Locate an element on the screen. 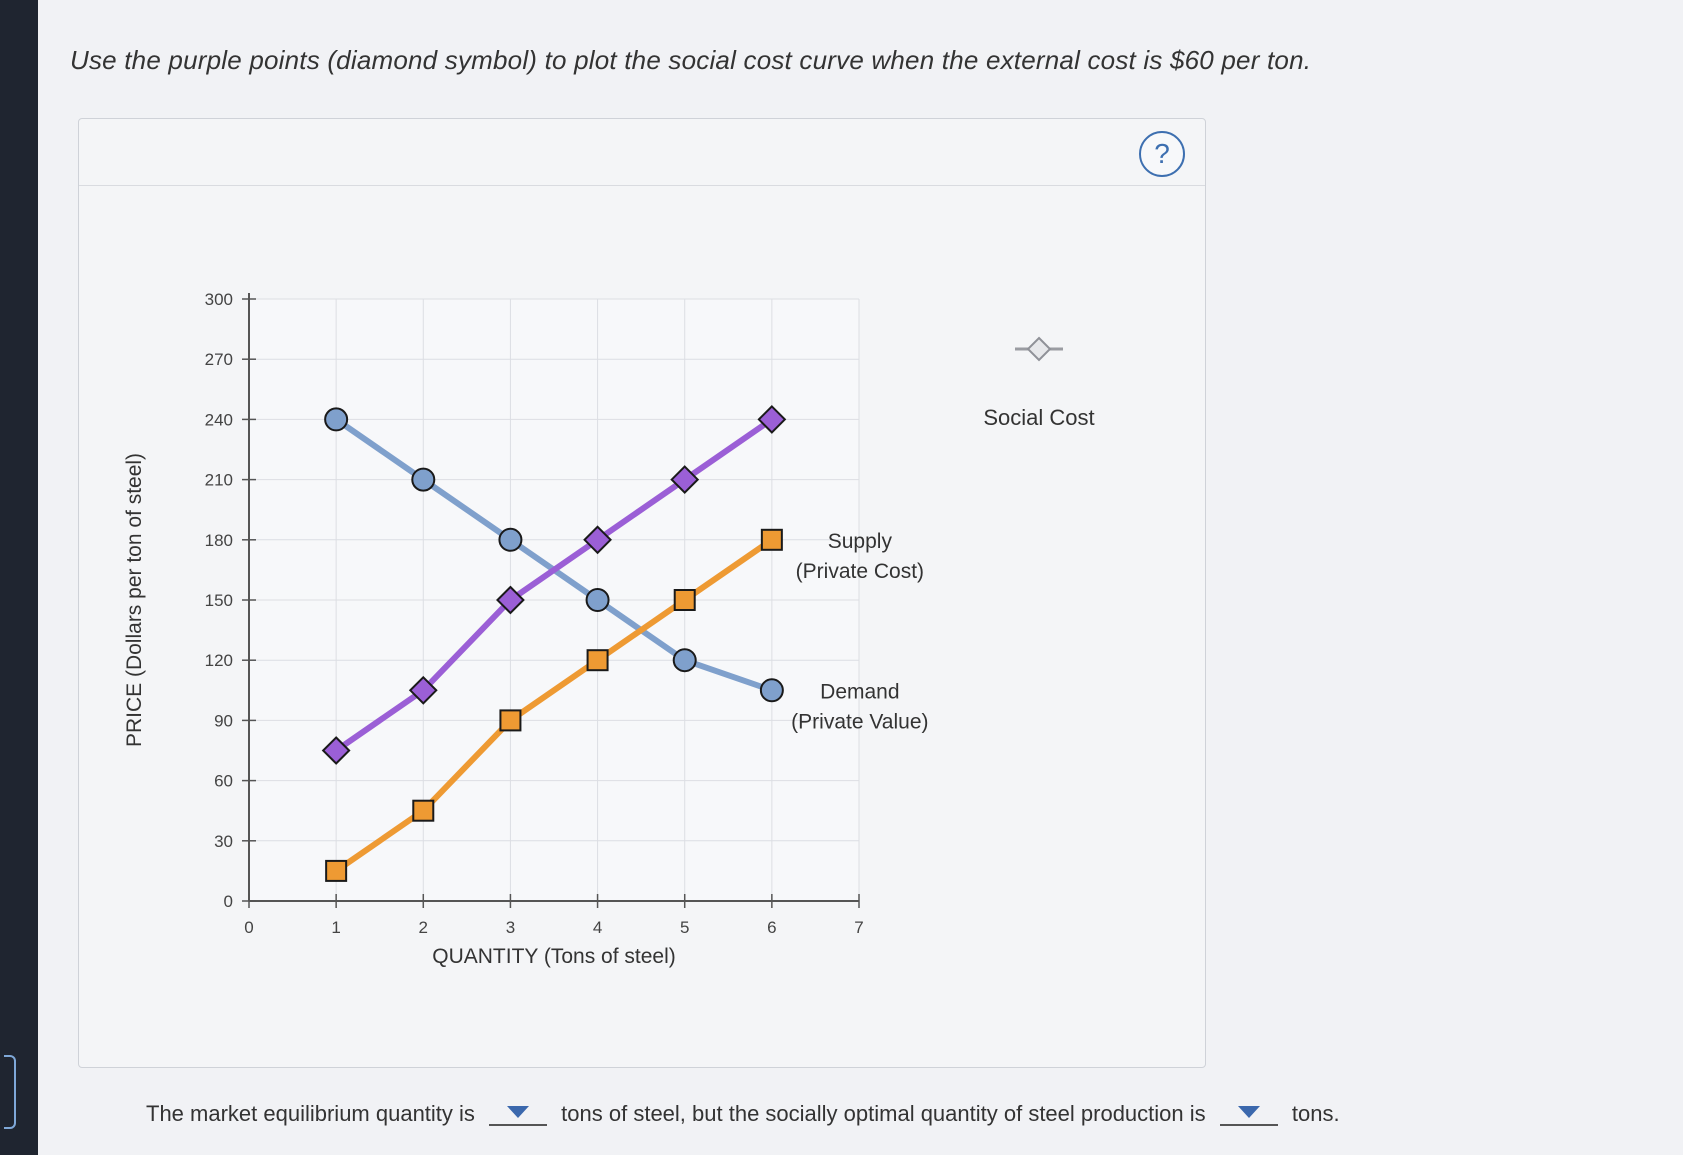 Image resolution: width=1683 pixels, height=1155 pixels. x-tick-label: 5 is located at coordinates (684, 927).